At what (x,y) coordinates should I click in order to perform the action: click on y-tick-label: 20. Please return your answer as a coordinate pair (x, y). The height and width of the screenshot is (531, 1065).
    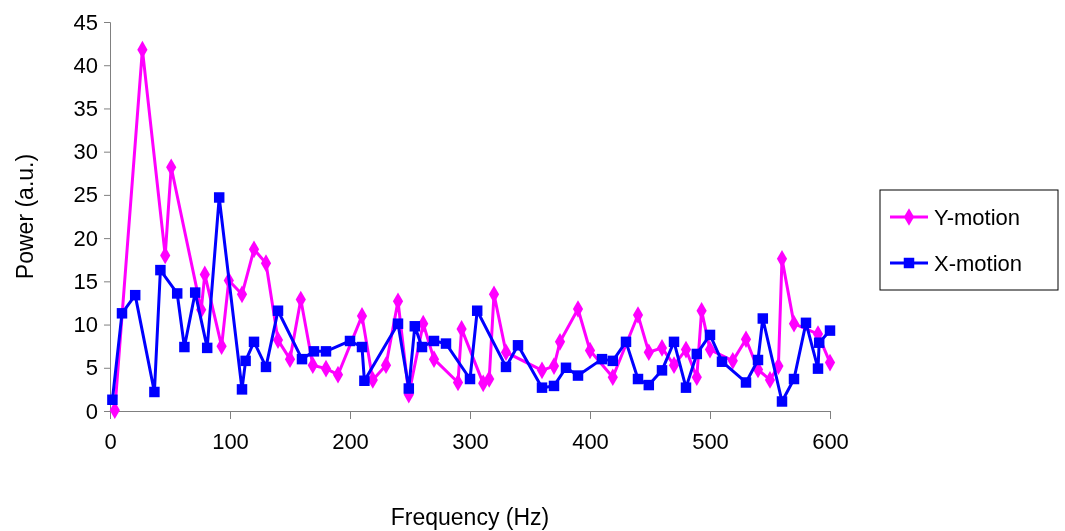
    Looking at the image, I should click on (85, 238).